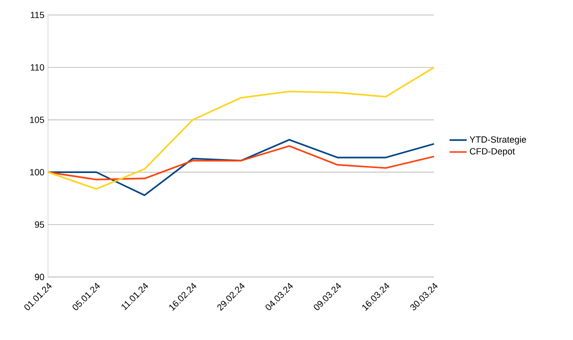 The image size is (573, 340). I want to click on y-tick-label: 115, so click(37, 15).